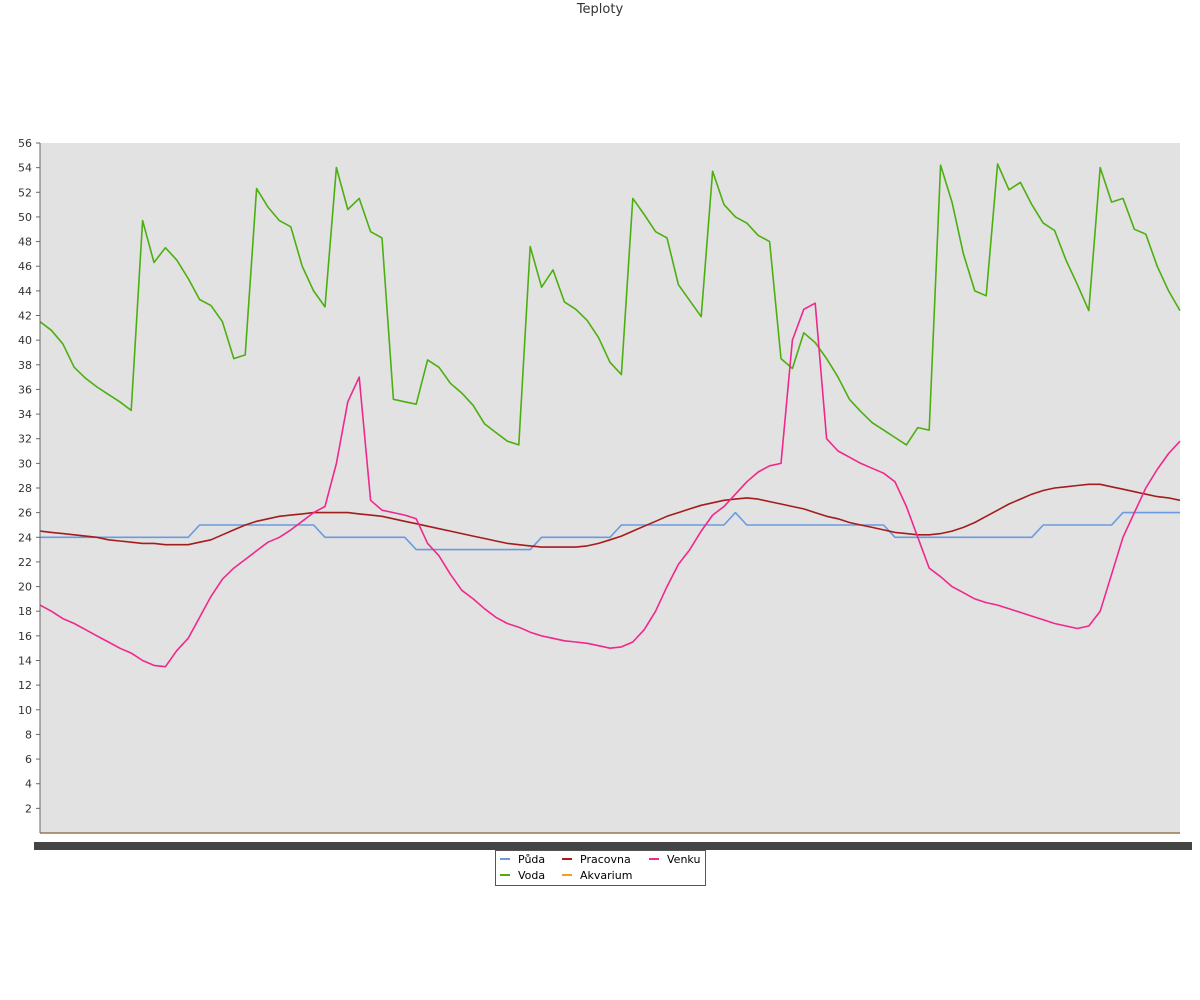  What do you see at coordinates (25, 710) in the screenshot?
I see `y-tick-label: 10` at bounding box center [25, 710].